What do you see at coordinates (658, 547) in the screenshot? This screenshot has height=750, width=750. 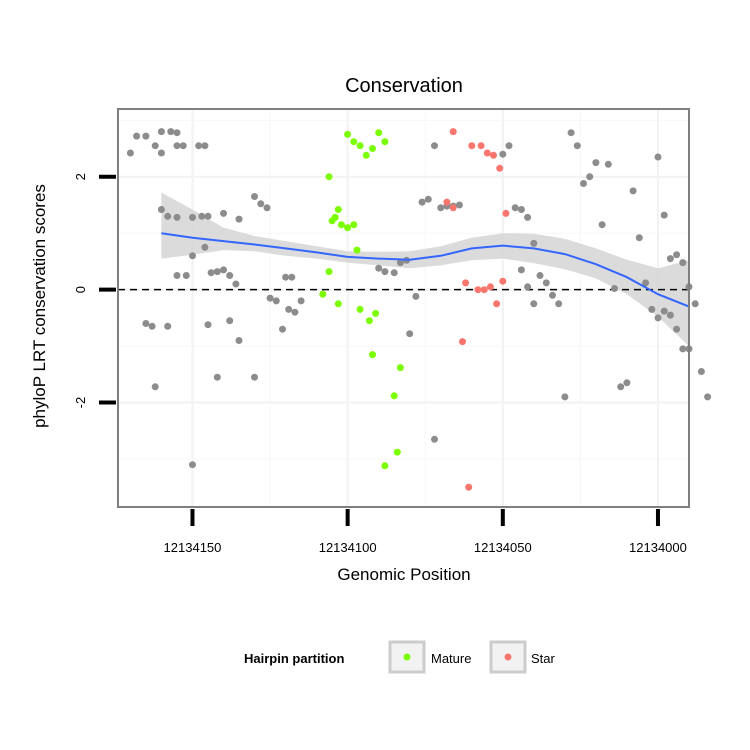 I see `x-tick-label: 12134000` at bounding box center [658, 547].